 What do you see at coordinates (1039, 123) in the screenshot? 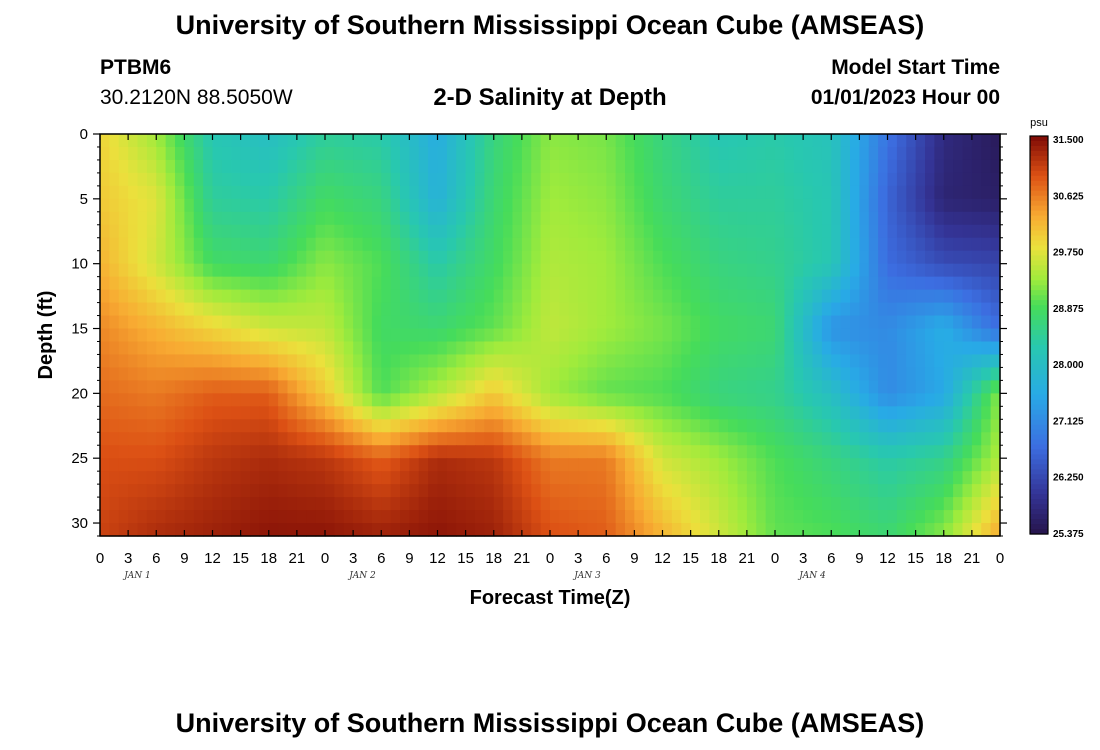
I see `colorbar-unit: psu` at bounding box center [1039, 123].